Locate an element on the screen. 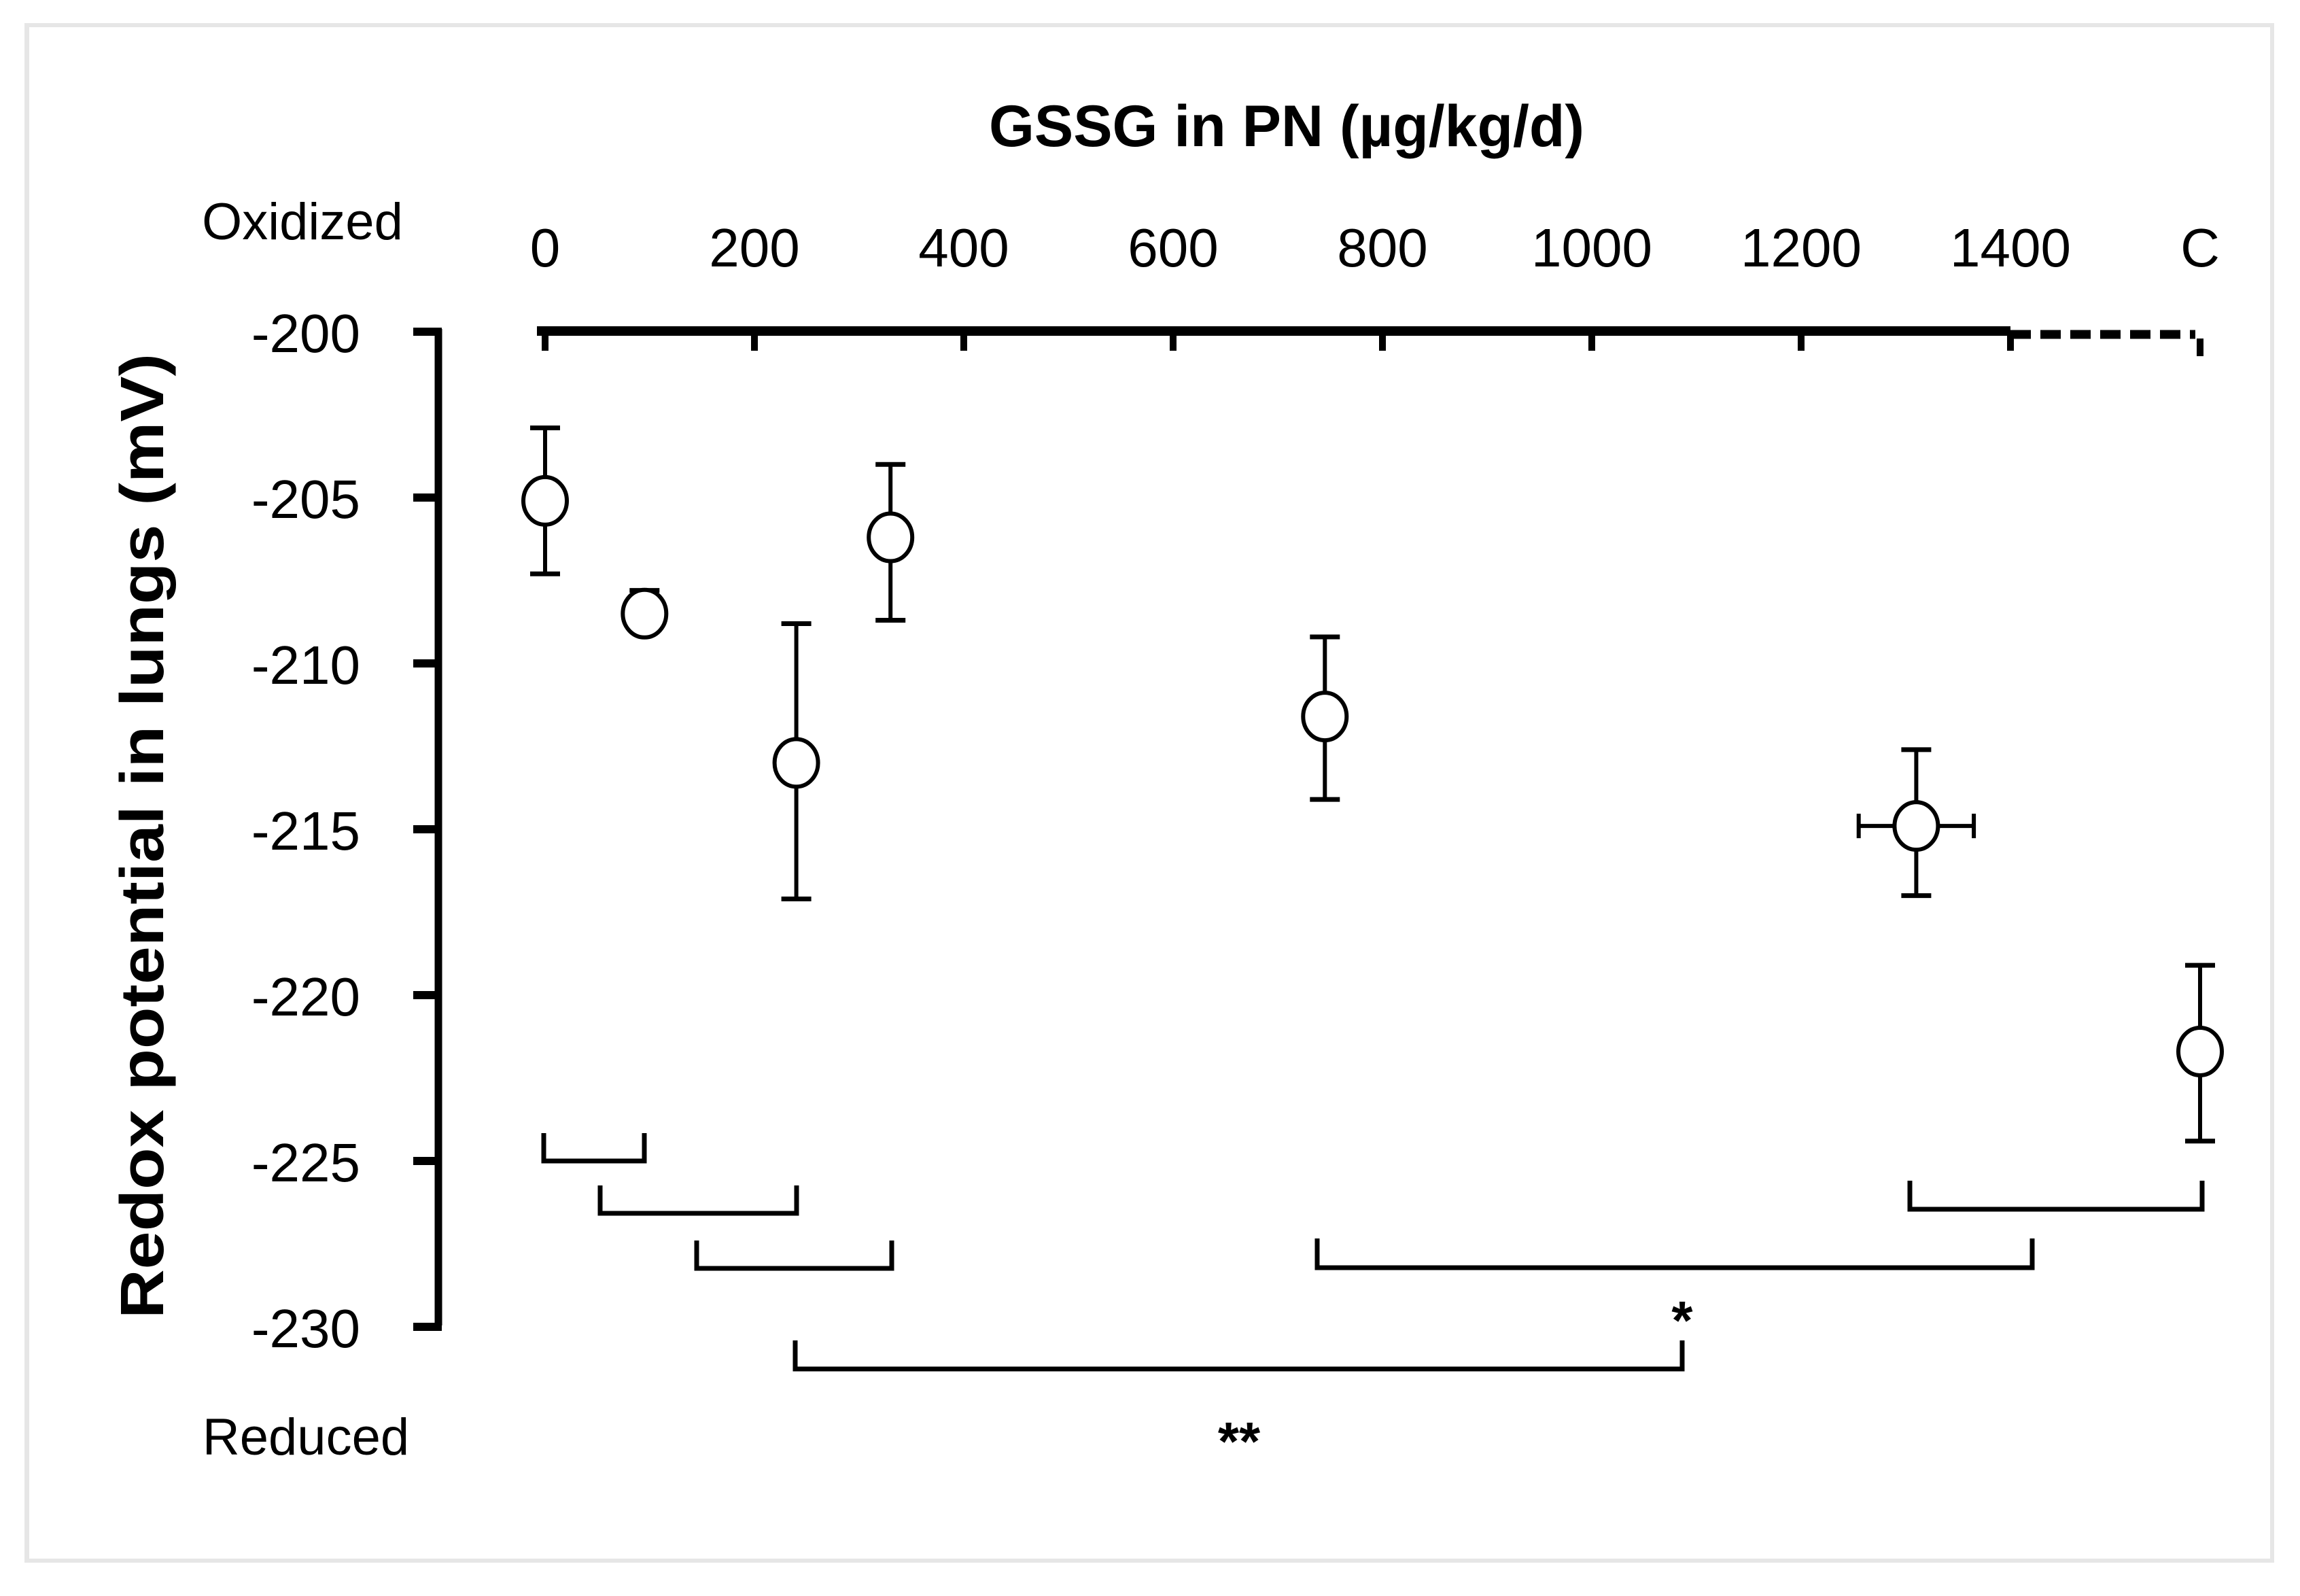 Image resolution: width=2300 pixels, height=1596 pixels. y-tick-label: -220 is located at coordinates (305, 997).